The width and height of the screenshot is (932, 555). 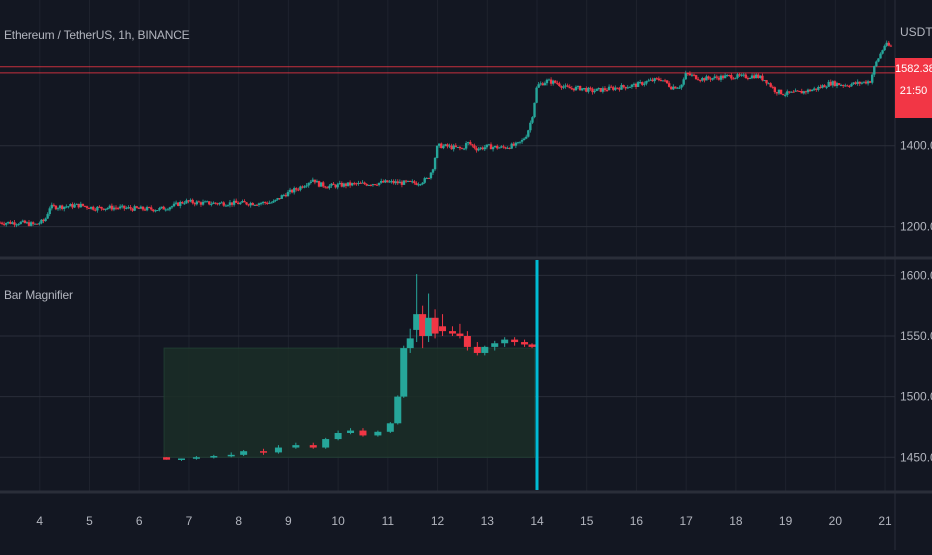 I want to click on x-tick-label: 15, so click(x=587, y=521).